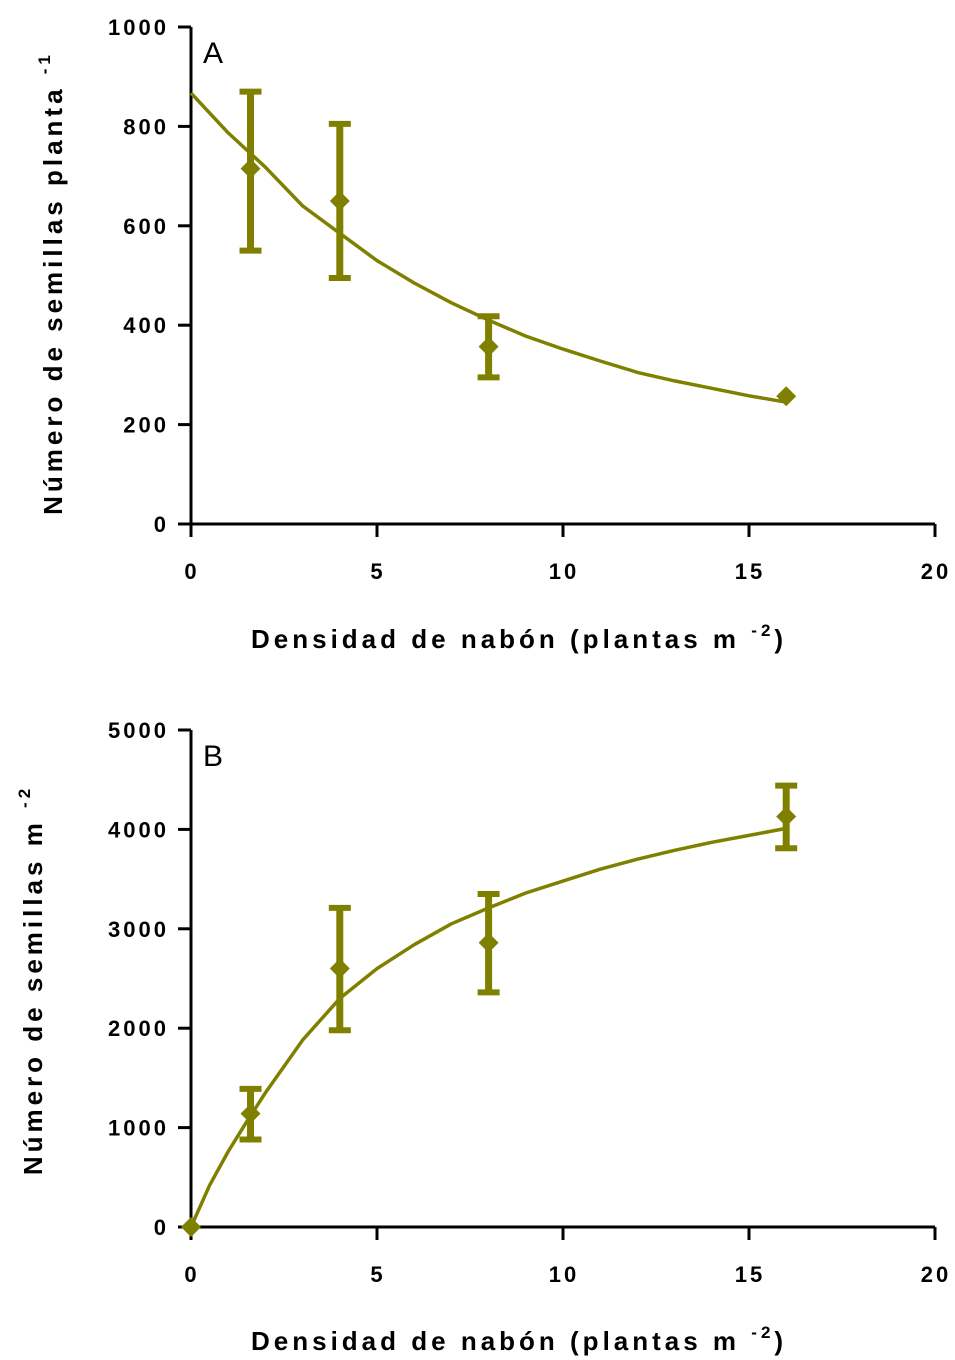 The image size is (955, 1360). What do you see at coordinates (191, 1274) in the screenshot?
I see `panel-b-x-tick-label: 0` at bounding box center [191, 1274].